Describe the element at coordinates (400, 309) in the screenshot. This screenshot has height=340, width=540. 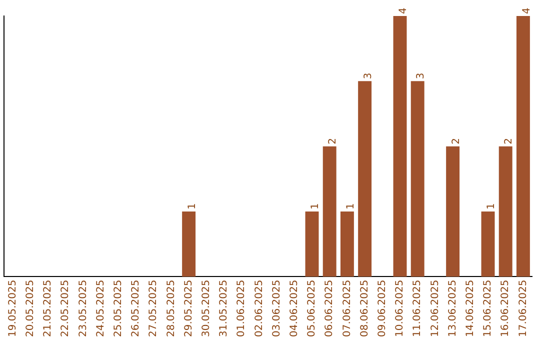
I see `x-tick-label: 10.06.2025` at that location.